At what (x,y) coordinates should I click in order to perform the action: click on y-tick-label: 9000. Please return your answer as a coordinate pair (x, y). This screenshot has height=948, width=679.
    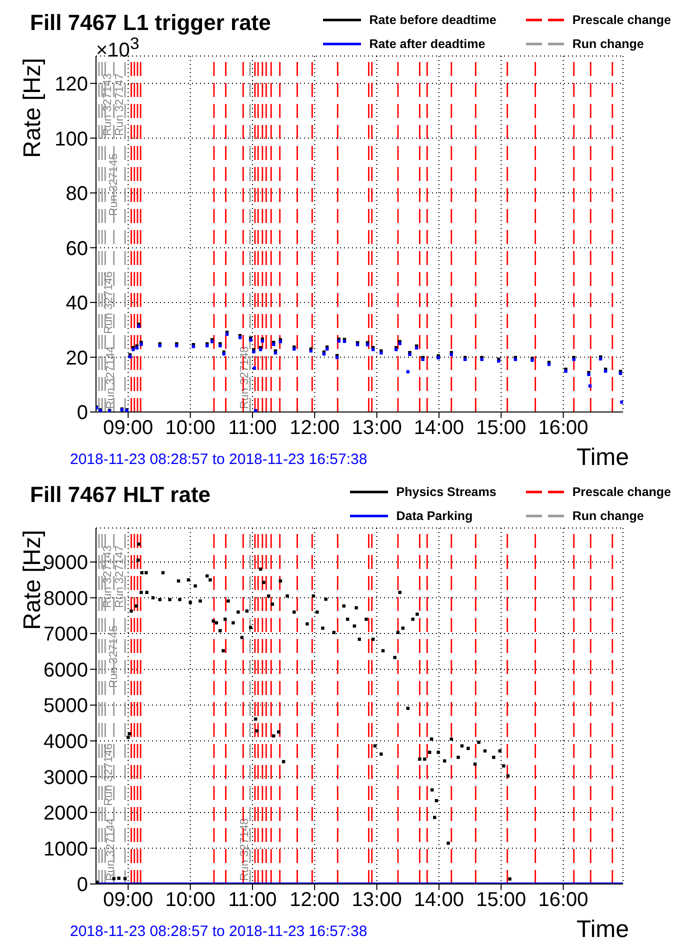
    Looking at the image, I should click on (66, 563).